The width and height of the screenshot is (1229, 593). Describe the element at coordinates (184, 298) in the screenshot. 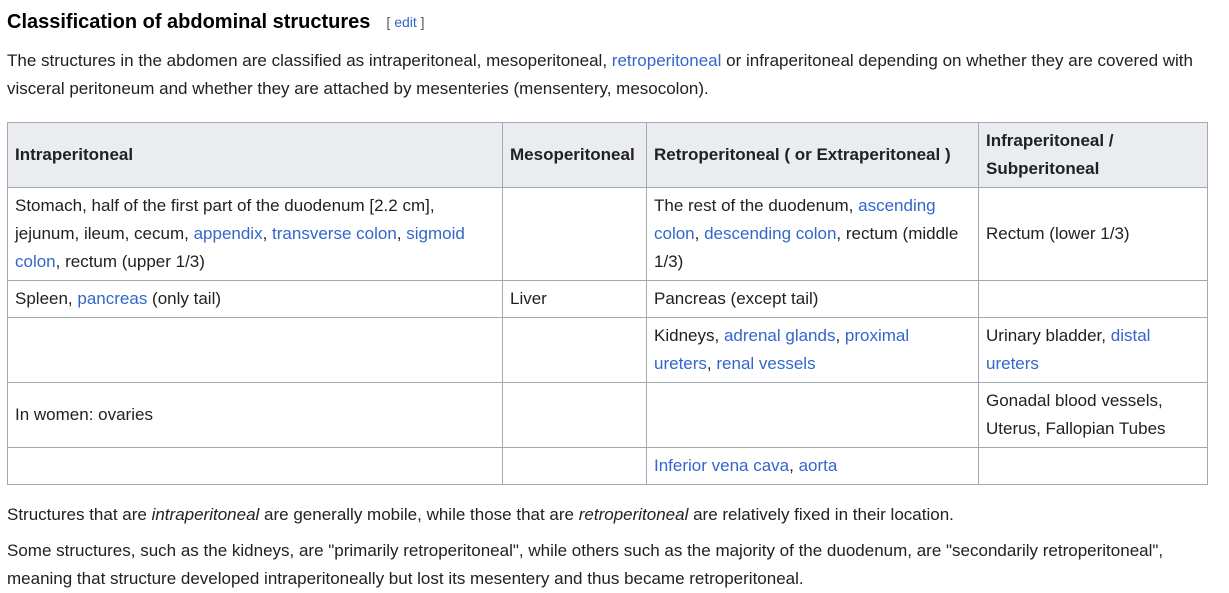

I see `cell-text: (only tail)` at that location.